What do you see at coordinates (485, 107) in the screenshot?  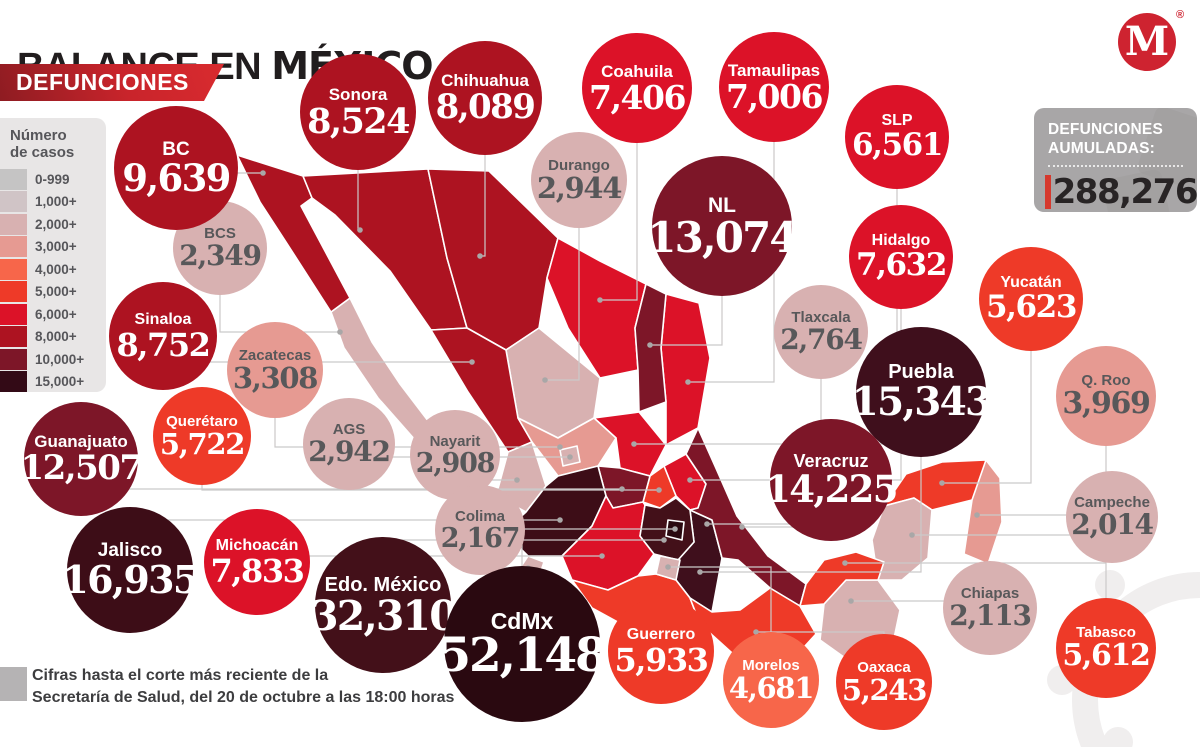 I see `state-value: 8,089` at bounding box center [485, 107].